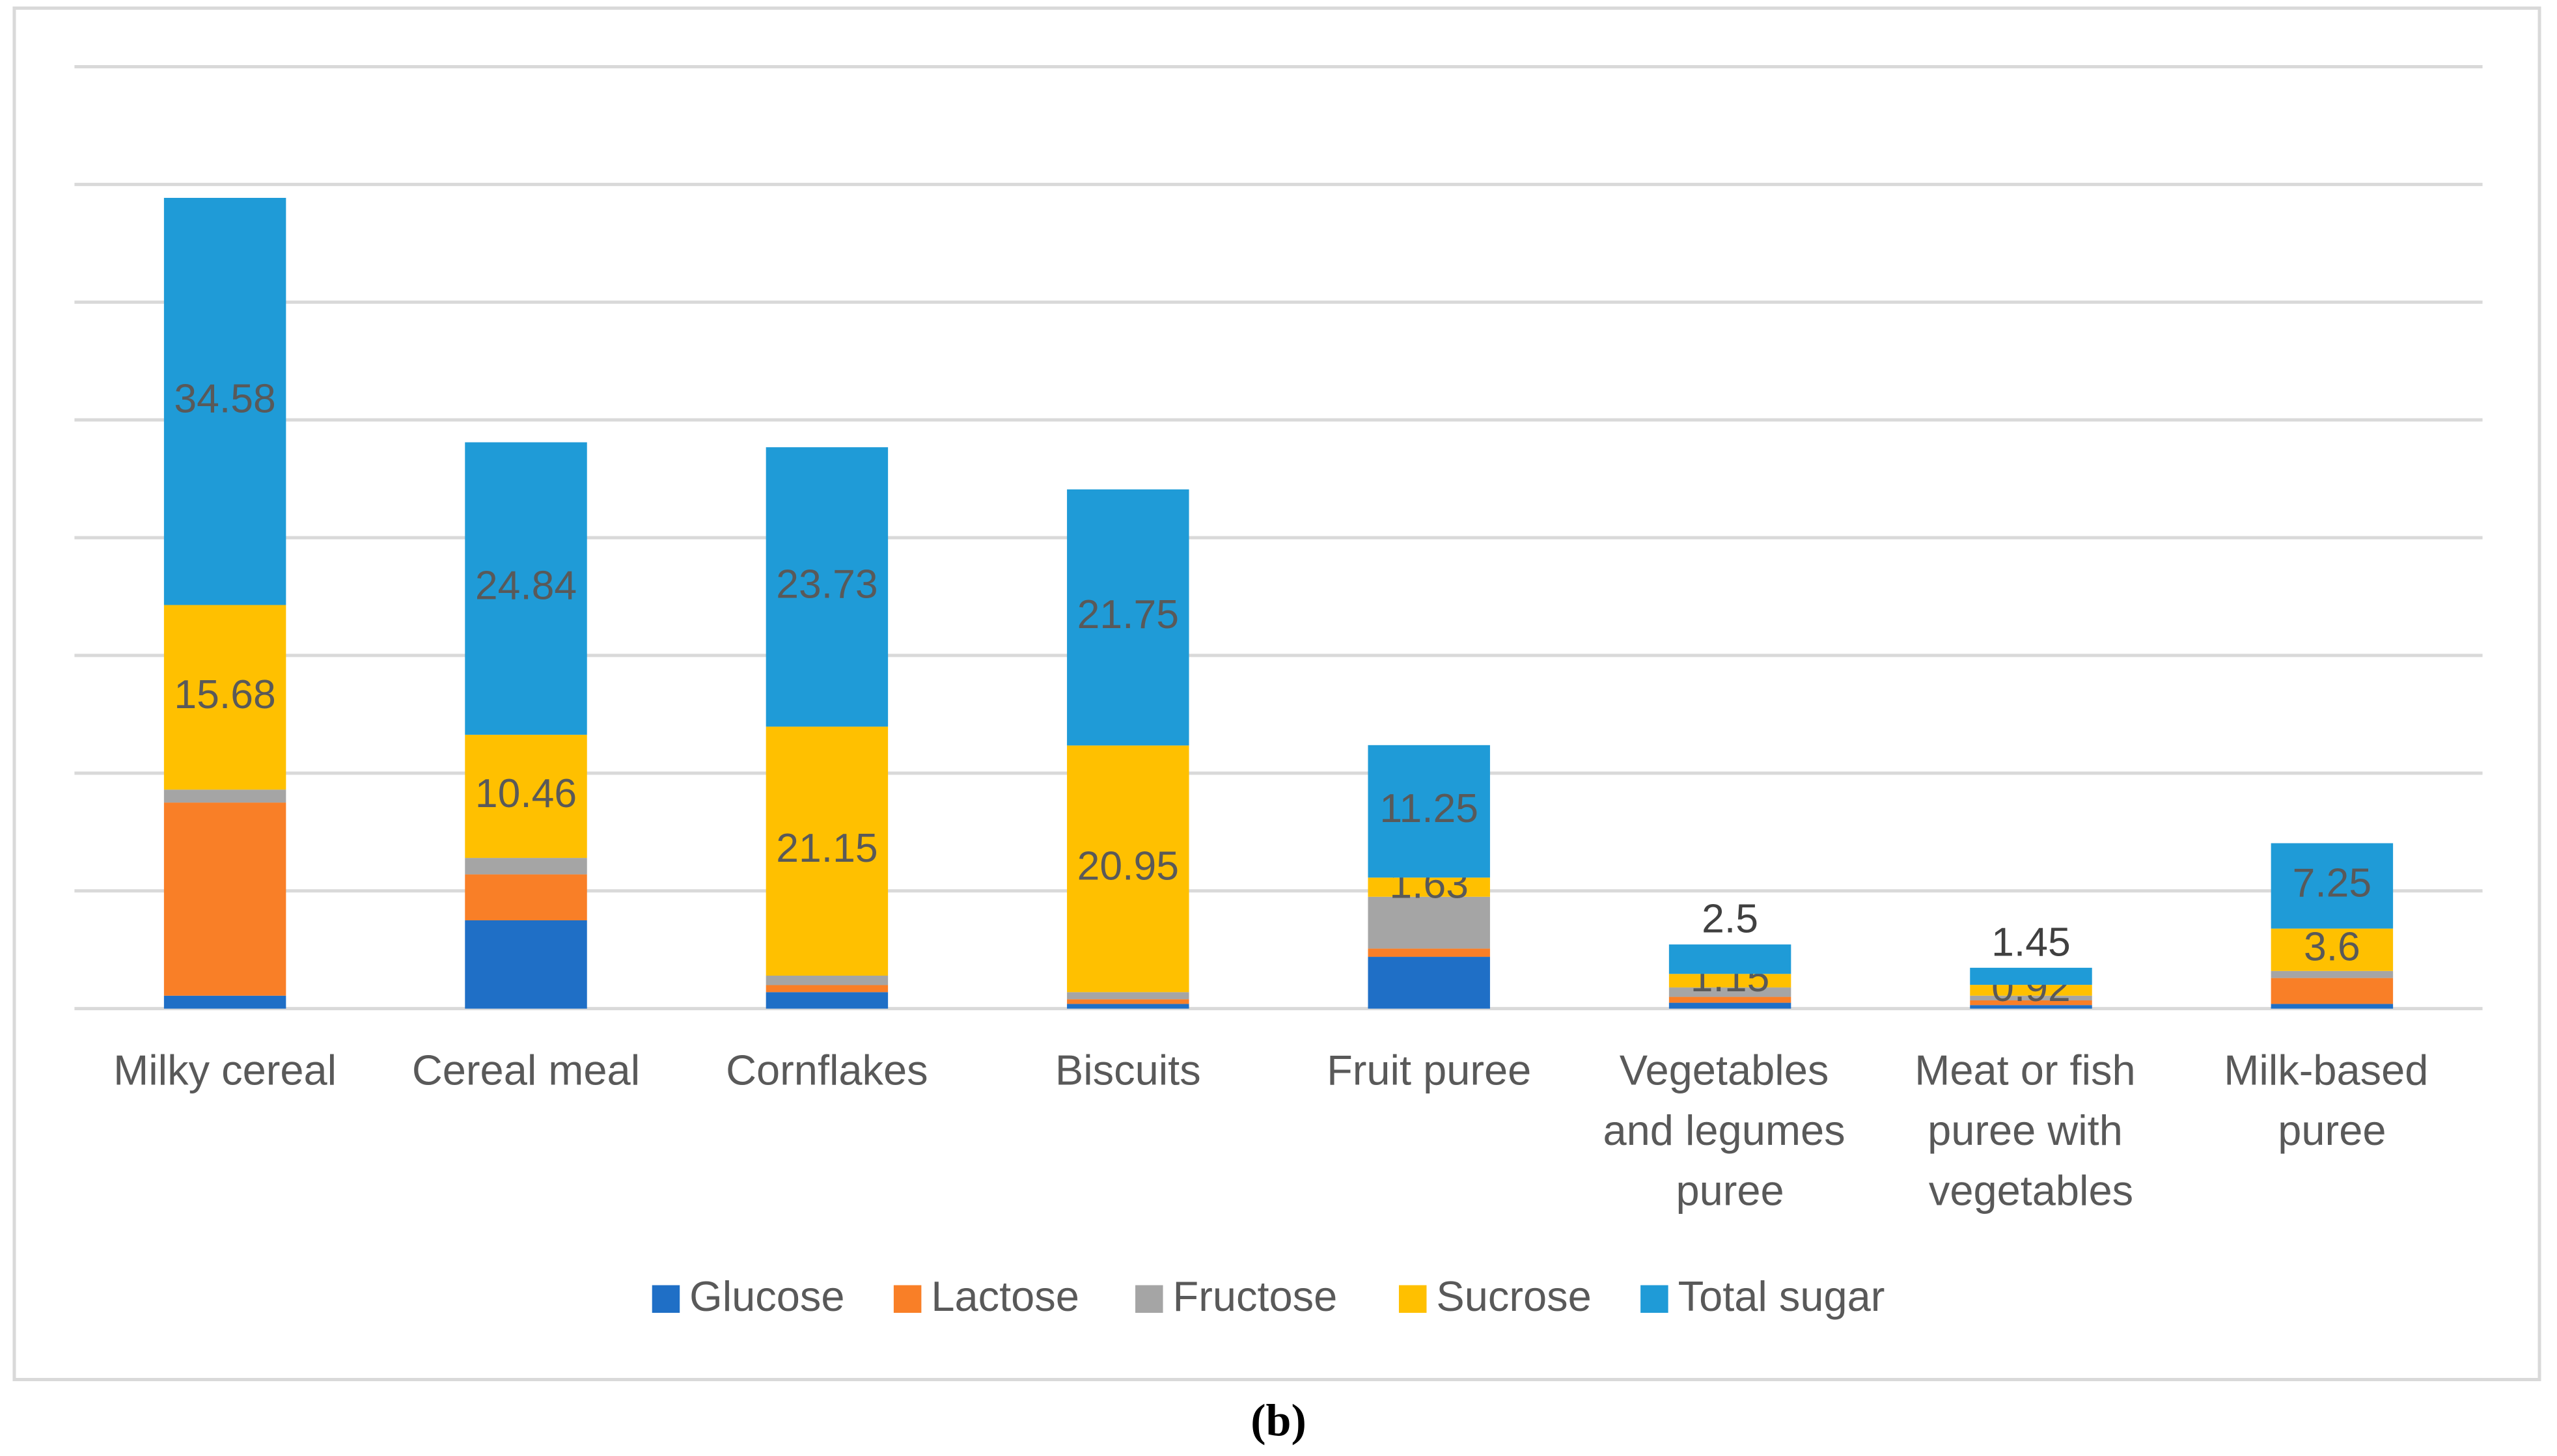 This screenshot has height=1456, width=2557. What do you see at coordinates (1128, 615) in the screenshot?
I see `data-label: 21.75` at bounding box center [1128, 615].